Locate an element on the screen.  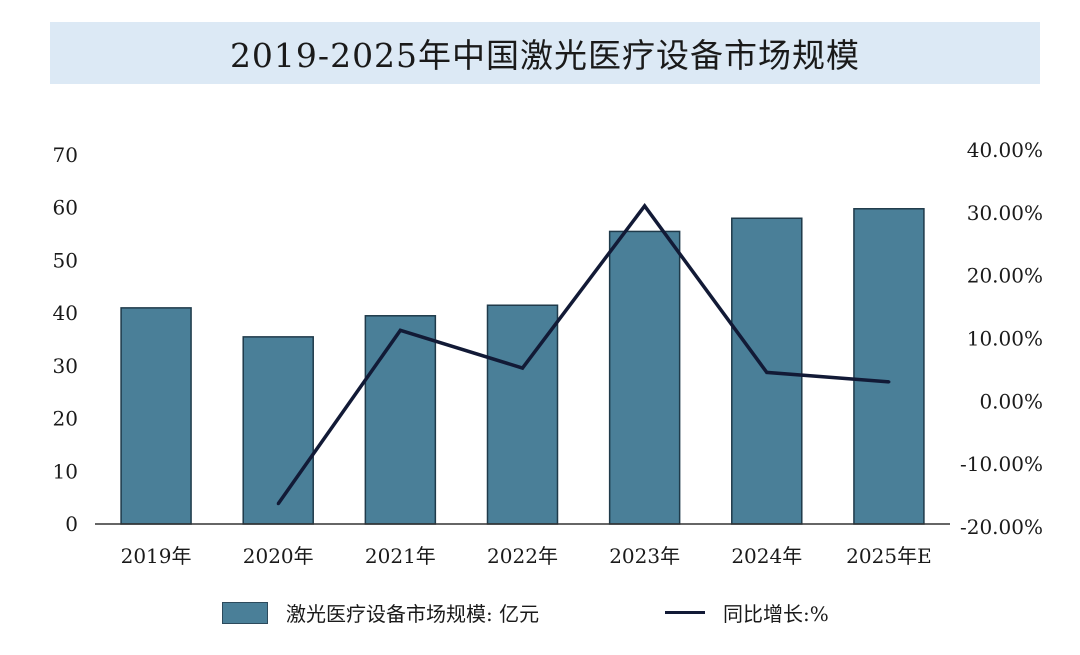
legend-swatch-line is located at coordinates (685, 612).